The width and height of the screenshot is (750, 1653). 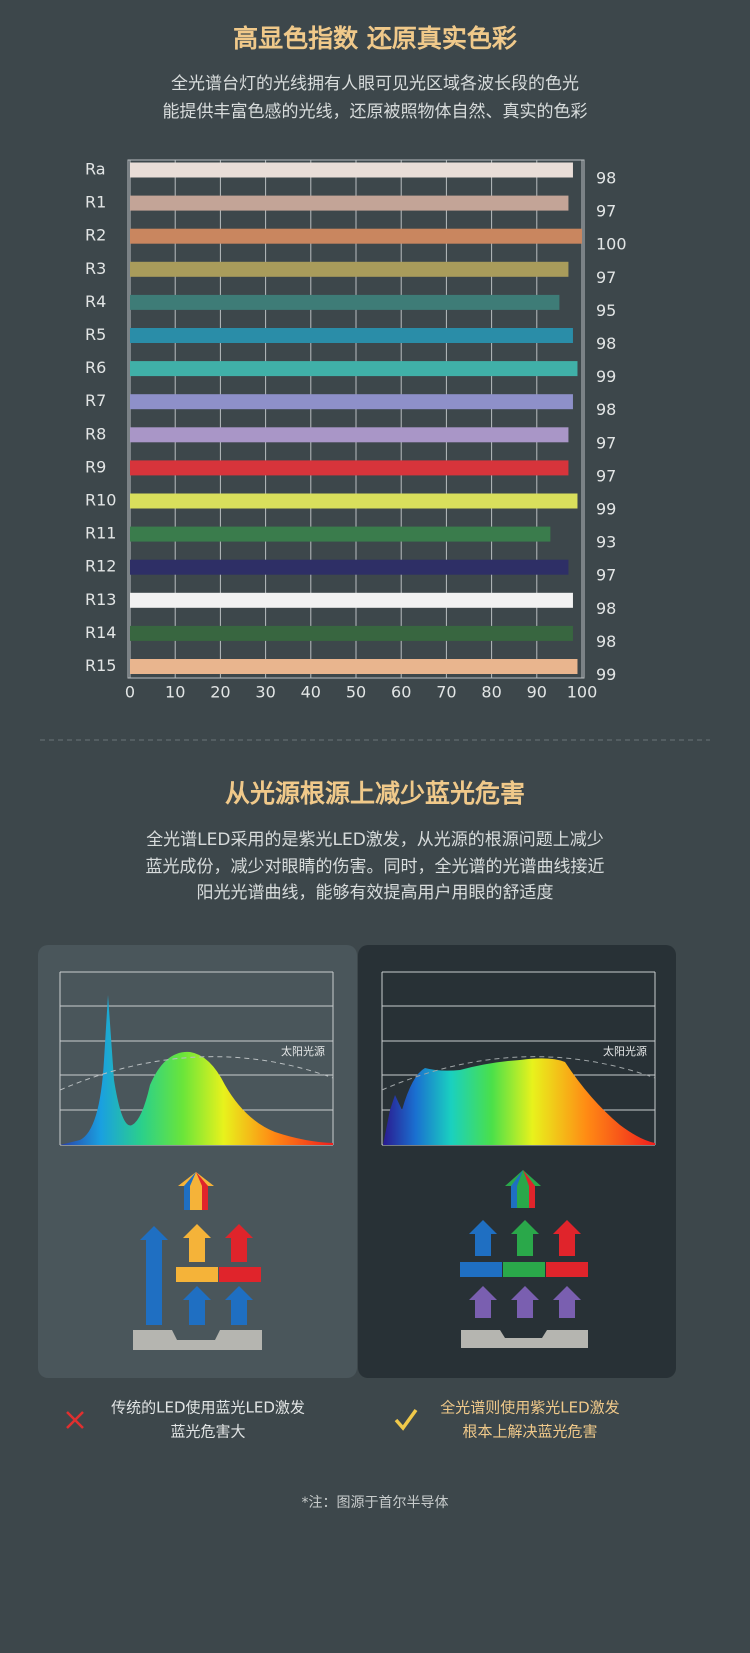 I want to click on subtitle: 能提供丰富色感的光线，还原被照物体自然、真实的色彩, so click(x=375, y=112).